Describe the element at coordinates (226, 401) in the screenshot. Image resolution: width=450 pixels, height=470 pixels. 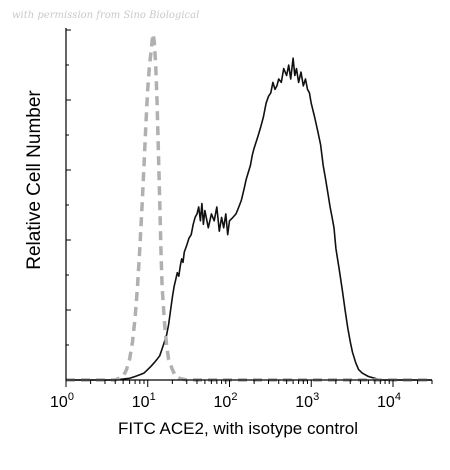
I see `x-tick-label: 10²` at that location.